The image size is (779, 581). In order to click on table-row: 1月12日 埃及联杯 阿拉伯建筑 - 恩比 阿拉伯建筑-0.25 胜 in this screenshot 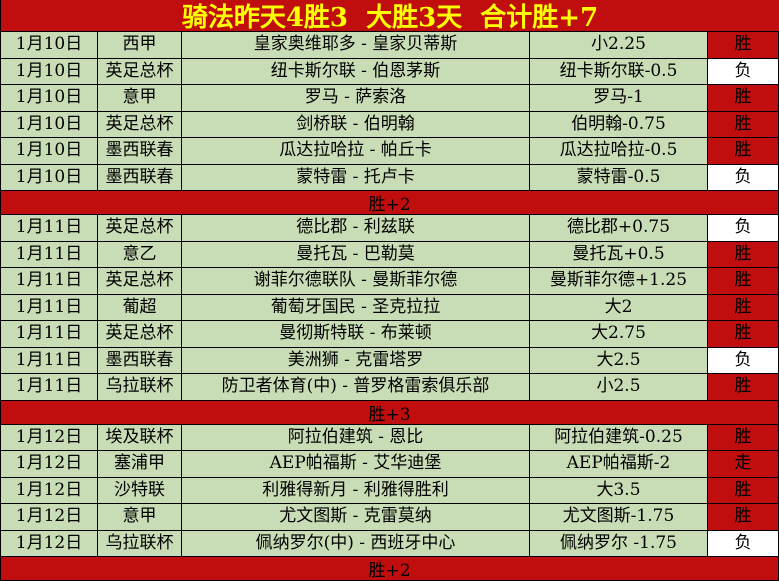, I will do `click(390, 437)`.